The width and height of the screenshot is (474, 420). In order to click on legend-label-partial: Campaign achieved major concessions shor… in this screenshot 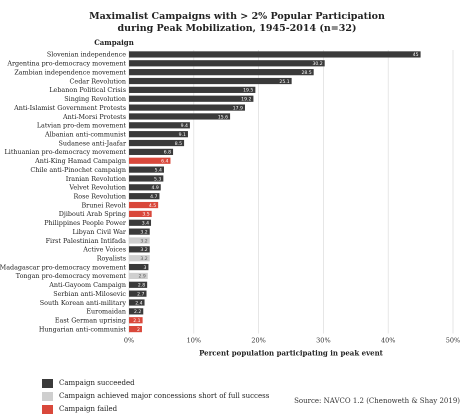, I will do `click(164, 396)`.